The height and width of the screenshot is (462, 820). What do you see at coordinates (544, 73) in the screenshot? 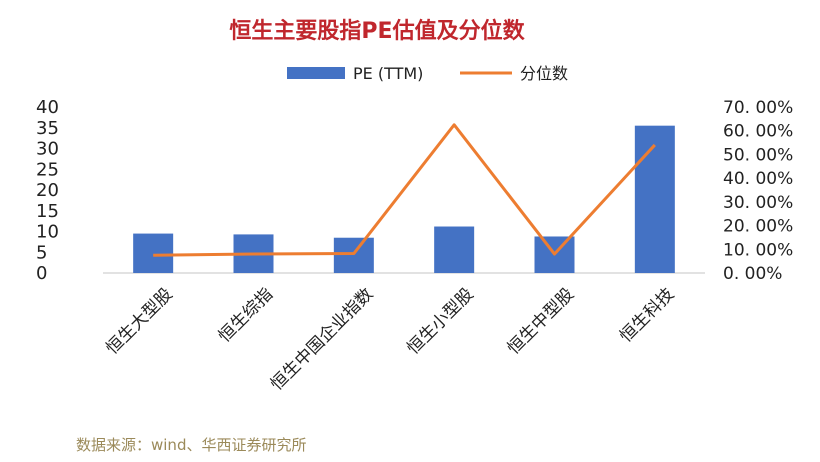
I see `legend-label-line: 分位数` at bounding box center [544, 73].